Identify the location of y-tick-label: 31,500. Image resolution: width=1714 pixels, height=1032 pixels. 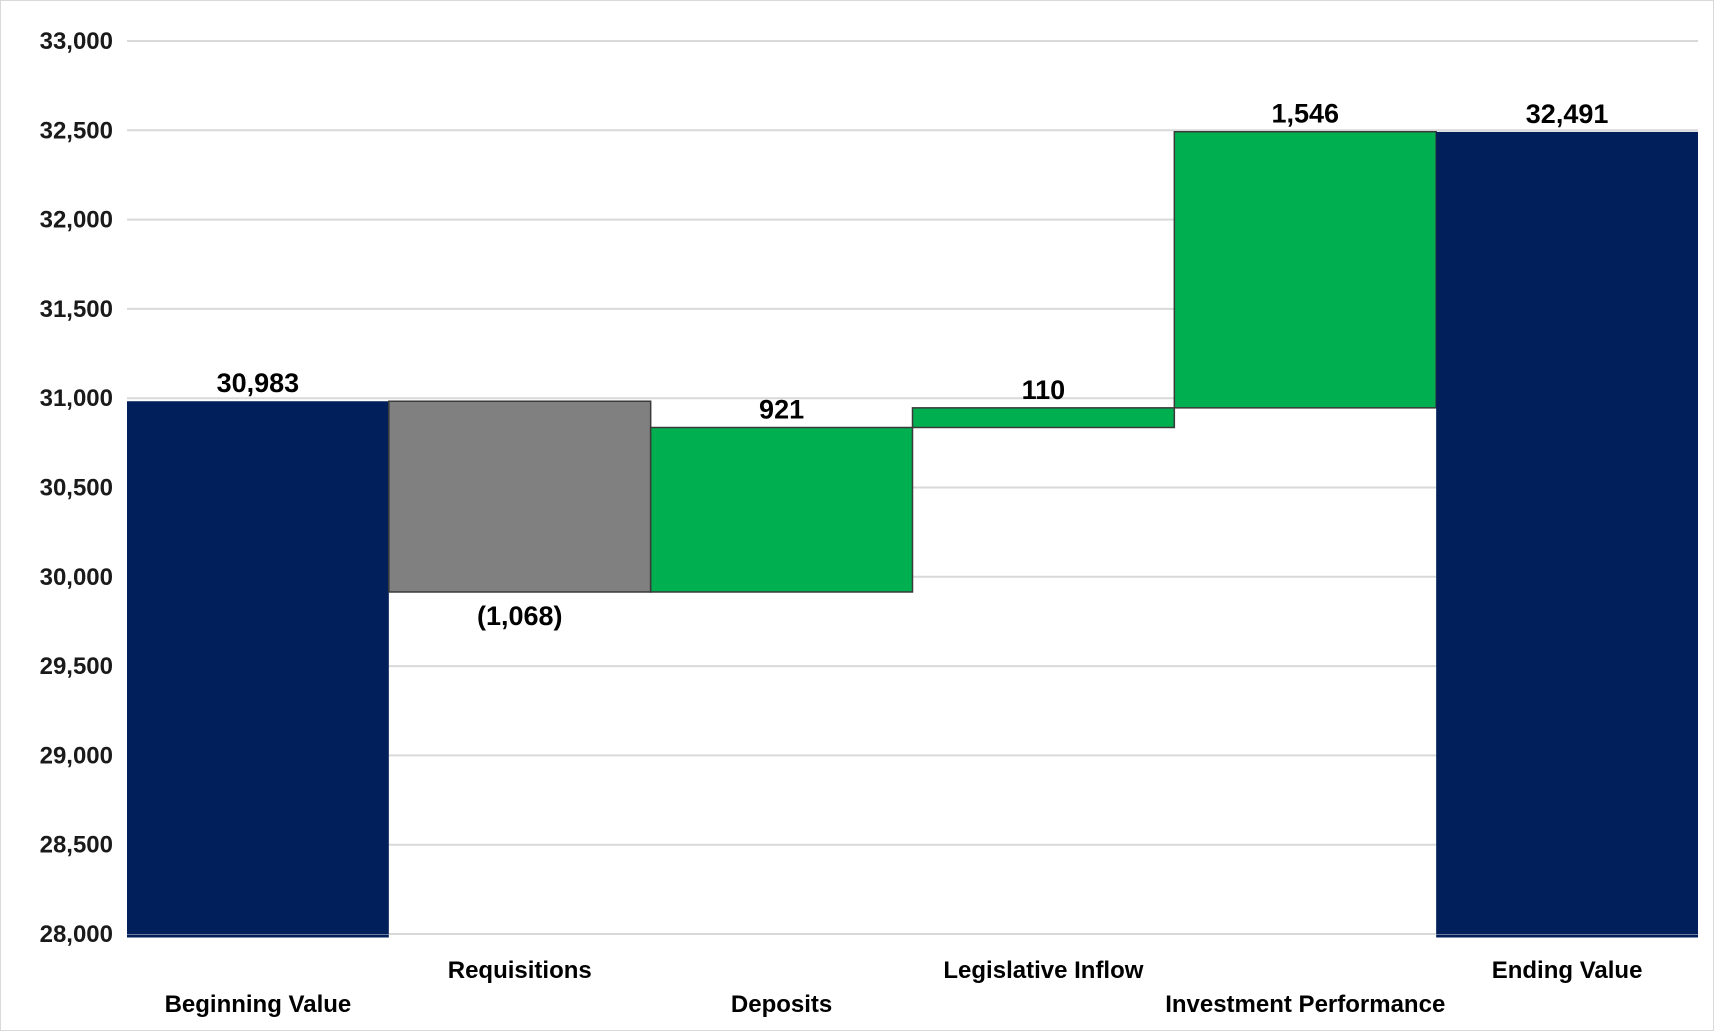
(76, 309).